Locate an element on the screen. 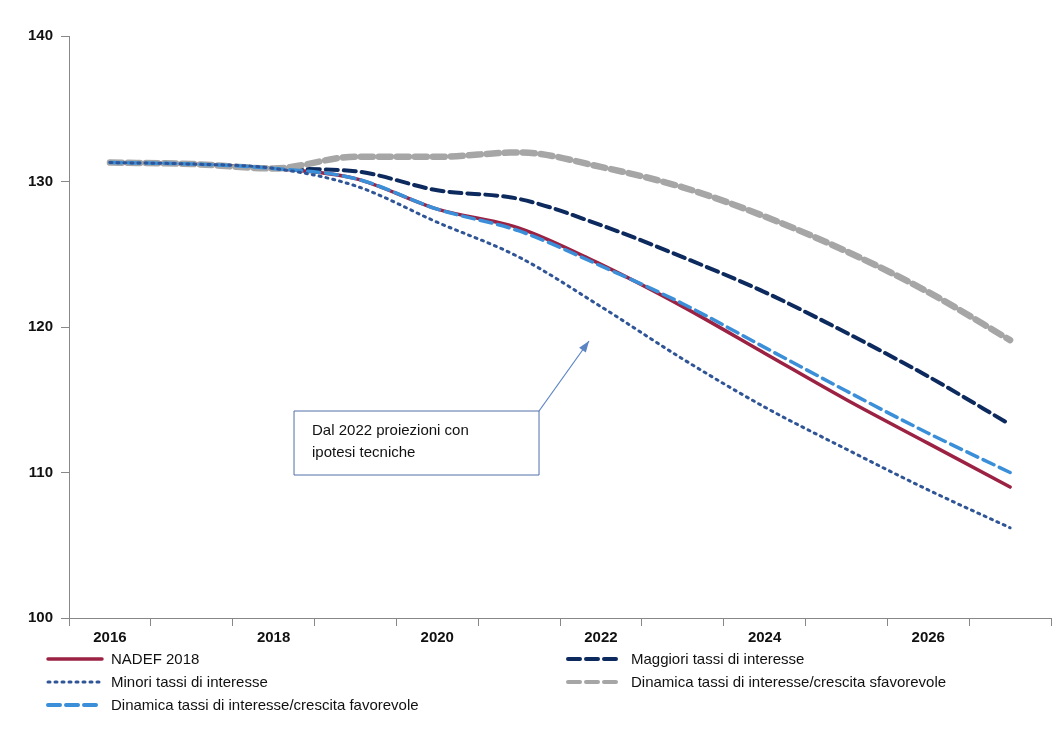  x-tick-label: 2016 is located at coordinates (110, 637).